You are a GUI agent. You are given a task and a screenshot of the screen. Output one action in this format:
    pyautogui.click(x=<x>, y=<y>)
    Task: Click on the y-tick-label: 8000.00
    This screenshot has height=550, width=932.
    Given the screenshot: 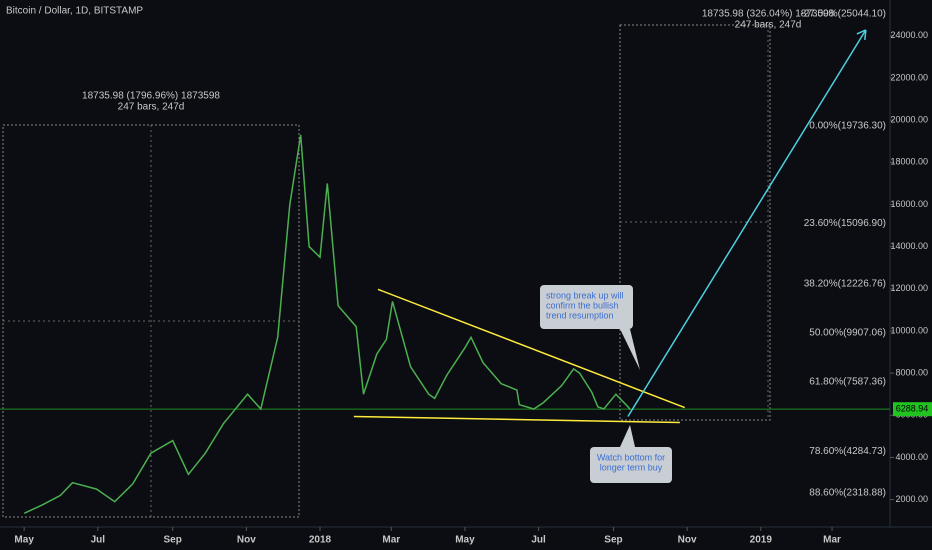 What is the action you would take?
    pyautogui.click(x=911, y=372)
    